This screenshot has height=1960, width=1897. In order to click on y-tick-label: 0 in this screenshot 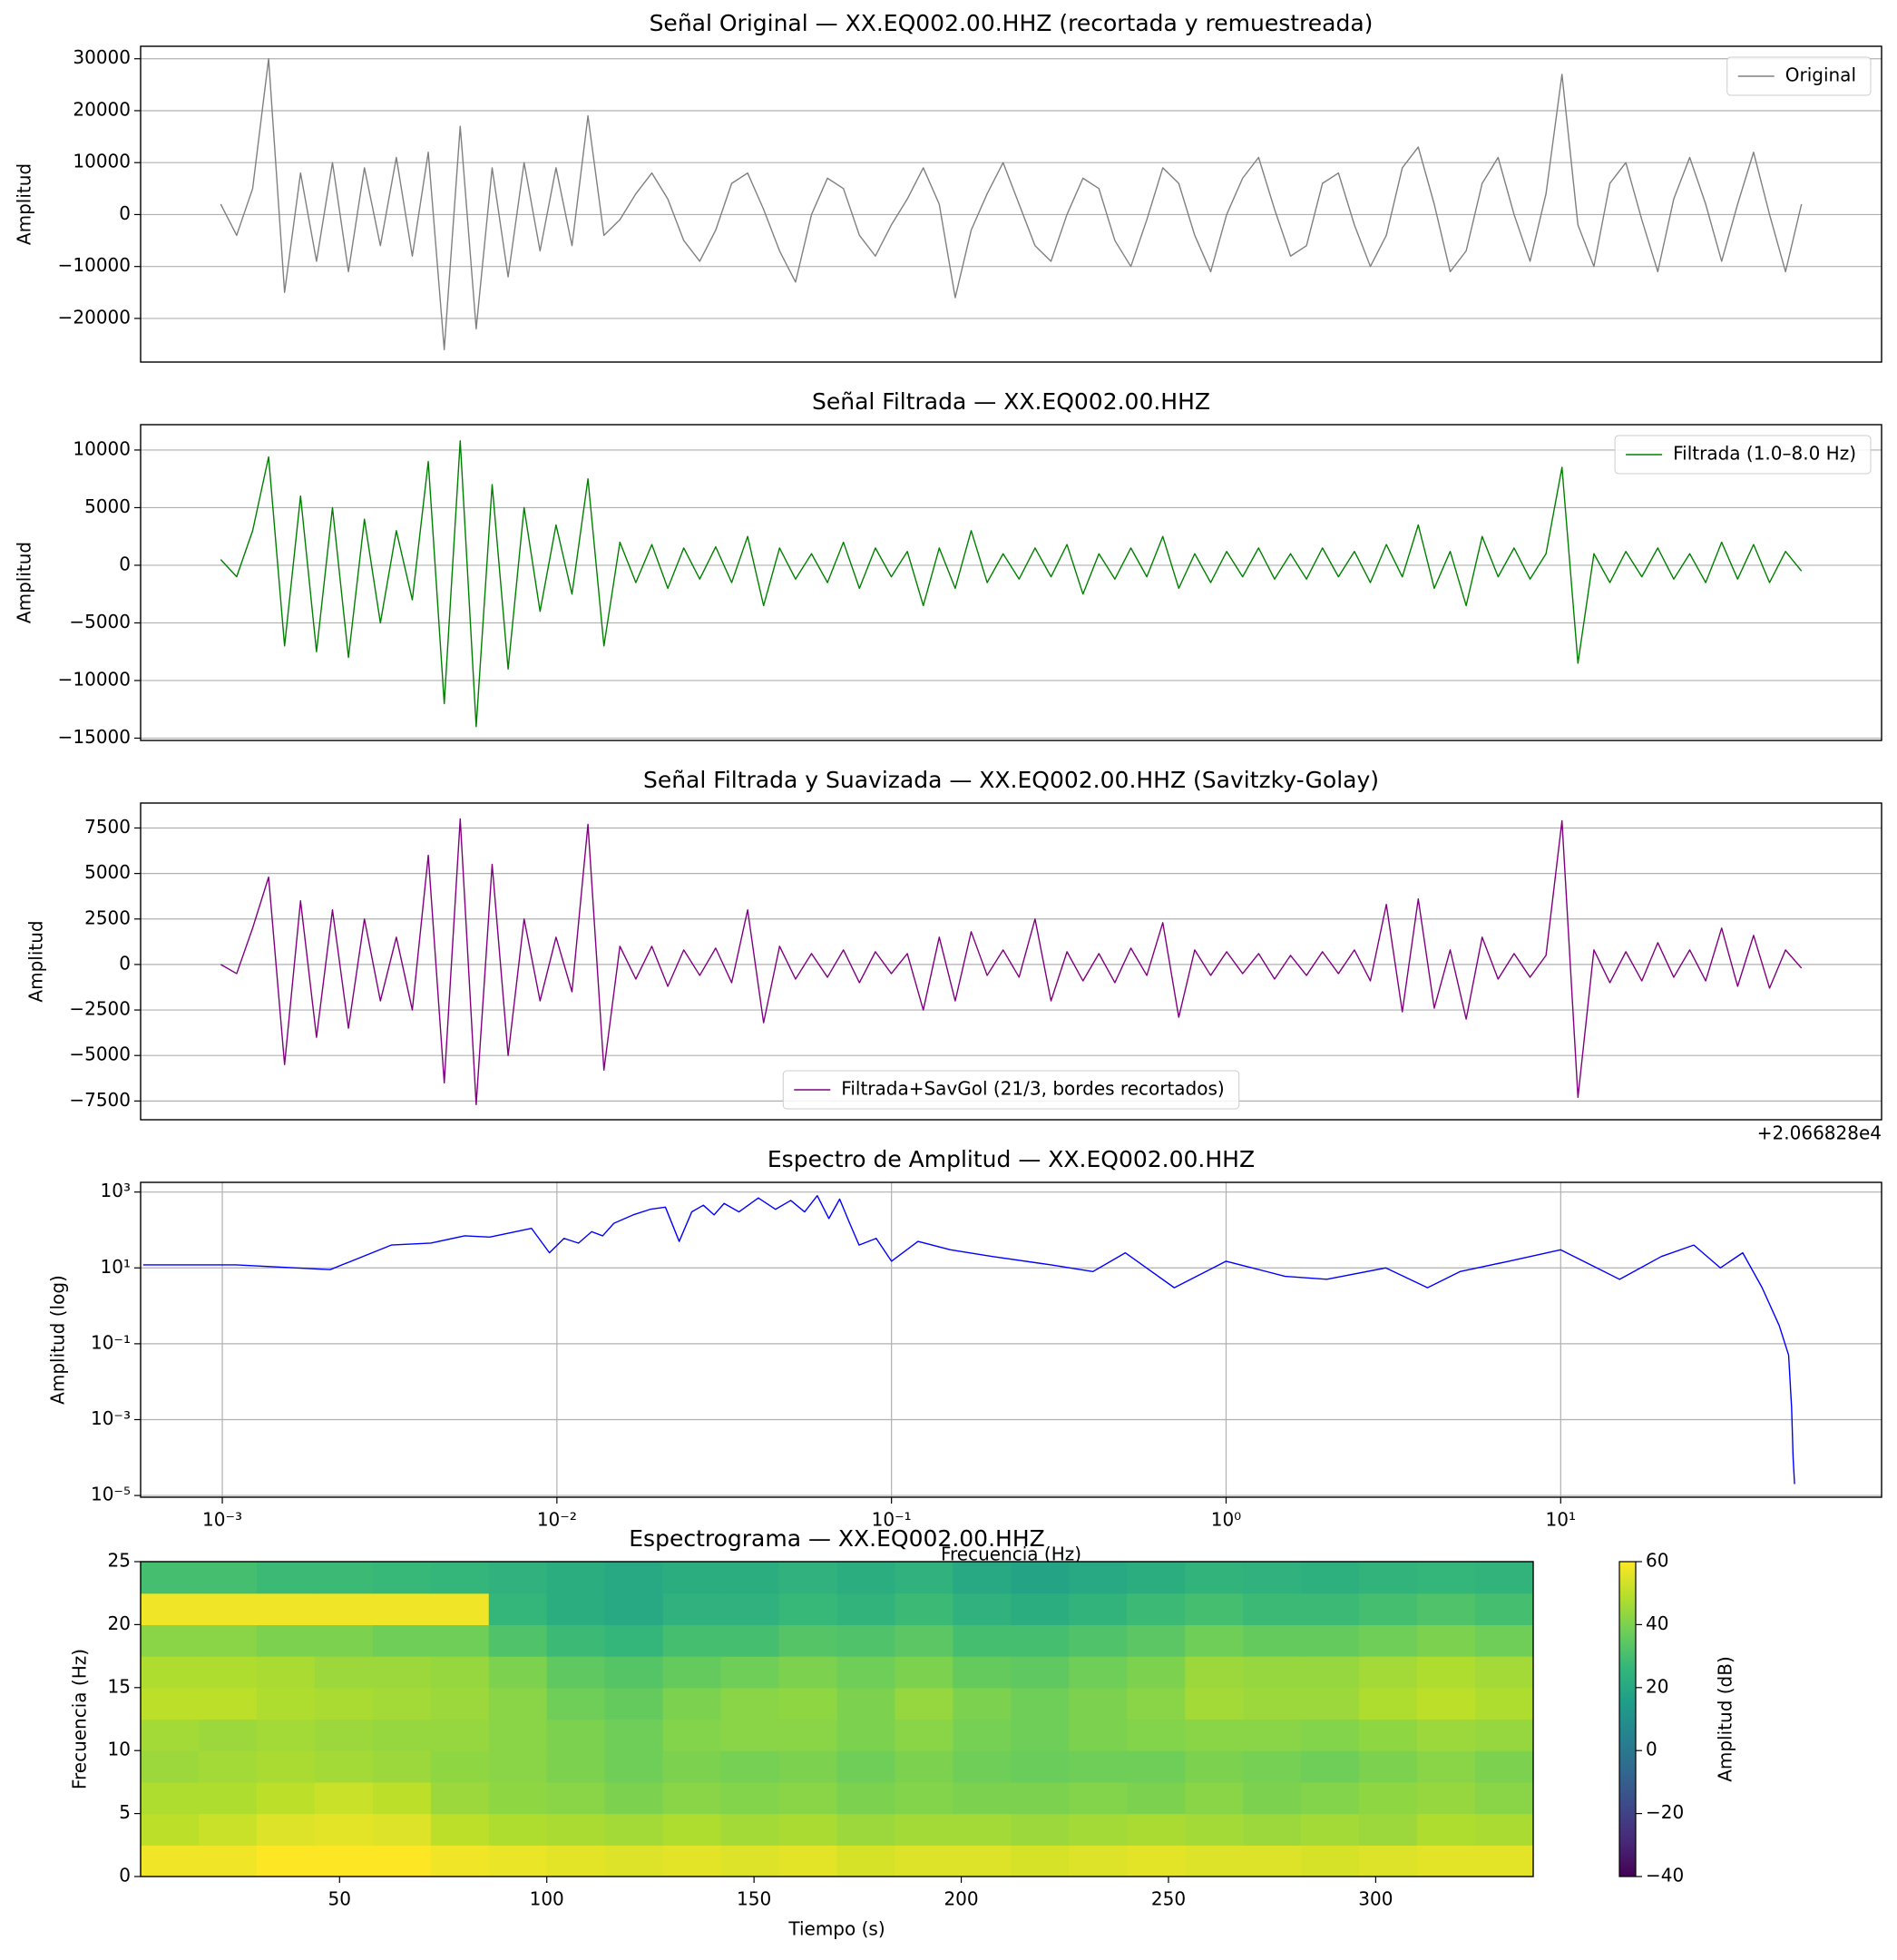, I will do `click(125, 1875)`.